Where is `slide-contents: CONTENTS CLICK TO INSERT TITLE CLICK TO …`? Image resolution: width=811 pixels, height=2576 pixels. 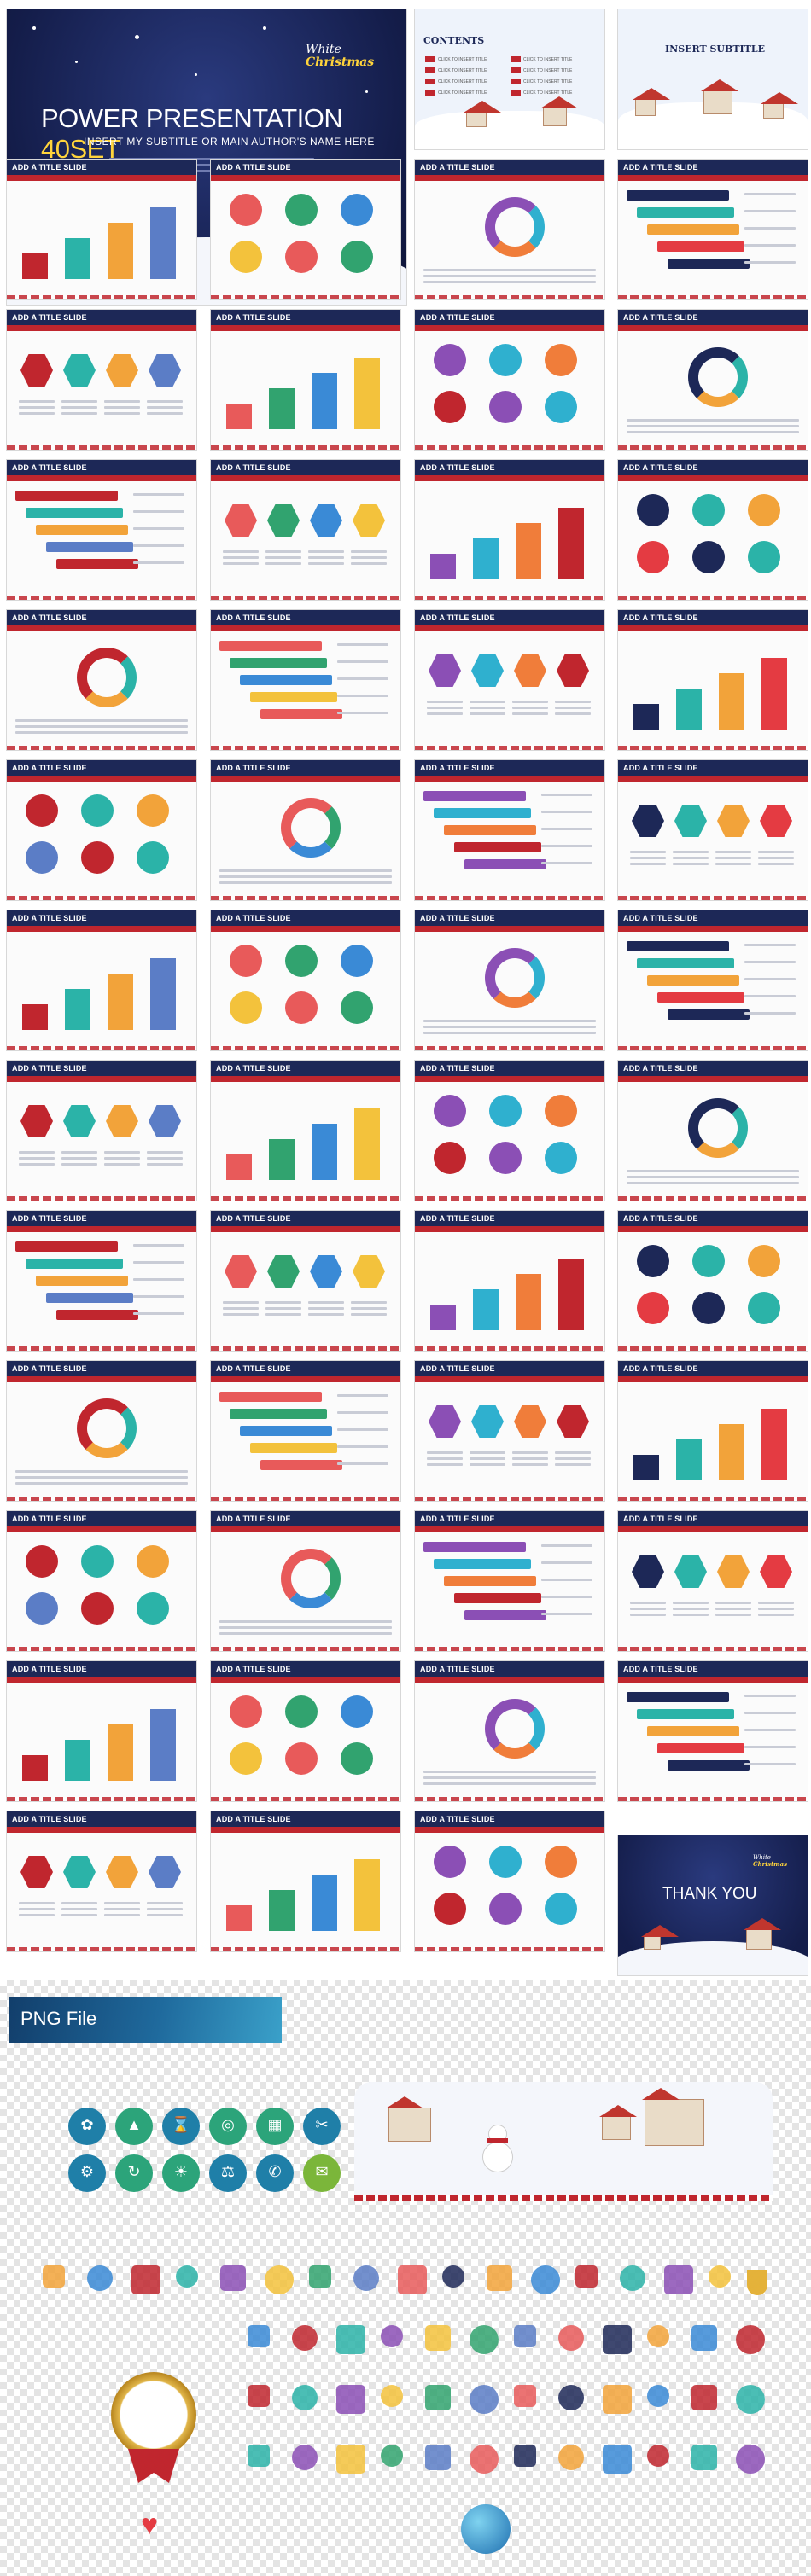 slide-contents: CONTENTS CLICK TO INSERT TITLE CLICK TO … is located at coordinates (510, 79).